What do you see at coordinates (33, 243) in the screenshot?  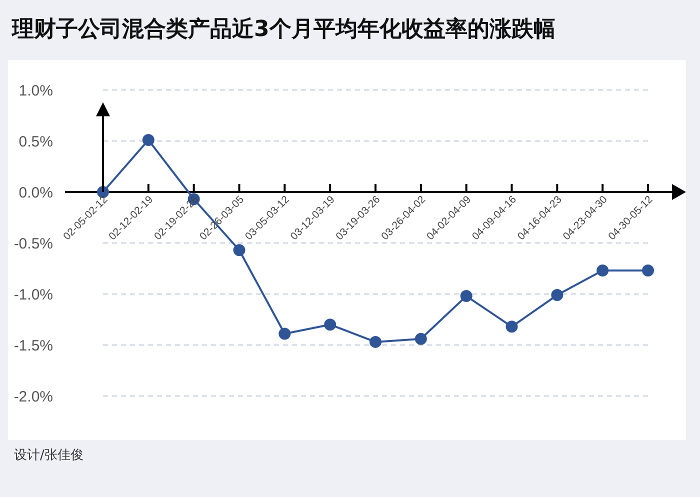 I see `y-tick-label: -0.5%` at bounding box center [33, 243].